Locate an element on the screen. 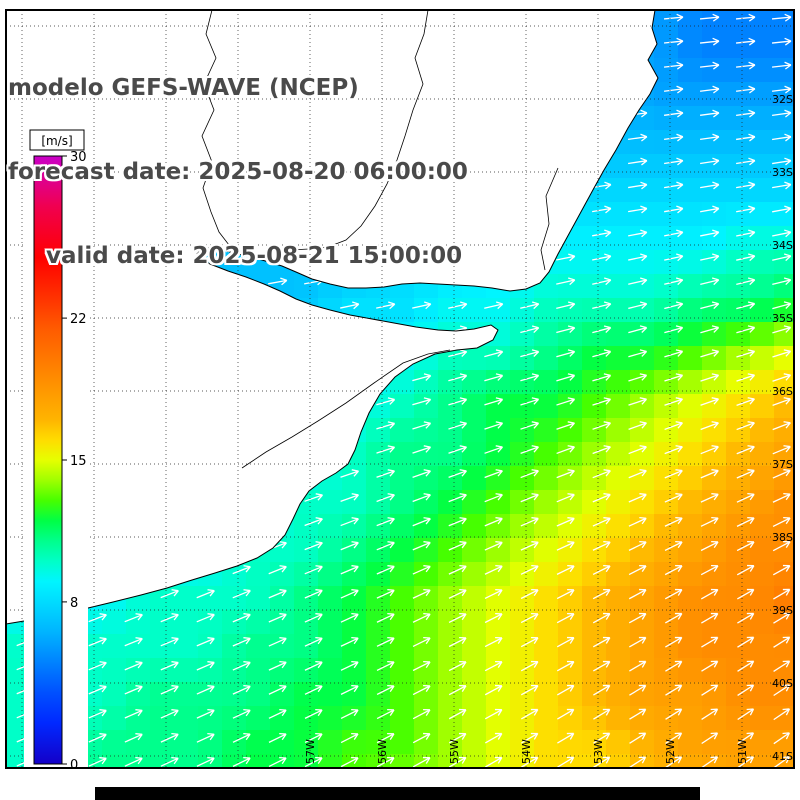  colorbar: [m/s] 30 22 15 8 0 is located at coordinates (56, 451).